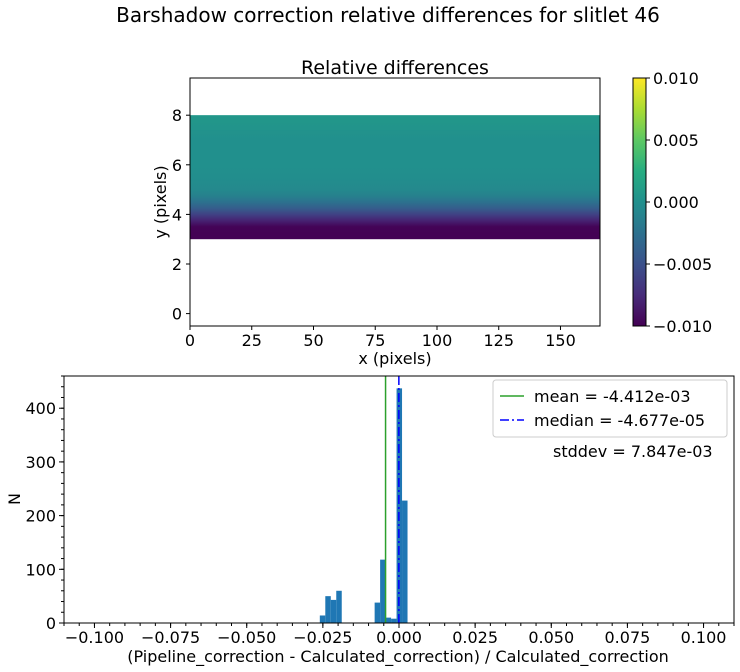  What do you see at coordinates (177, 165) in the screenshot?
I see `heatmap-y-tick-label: 6` at bounding box center [177, 165].